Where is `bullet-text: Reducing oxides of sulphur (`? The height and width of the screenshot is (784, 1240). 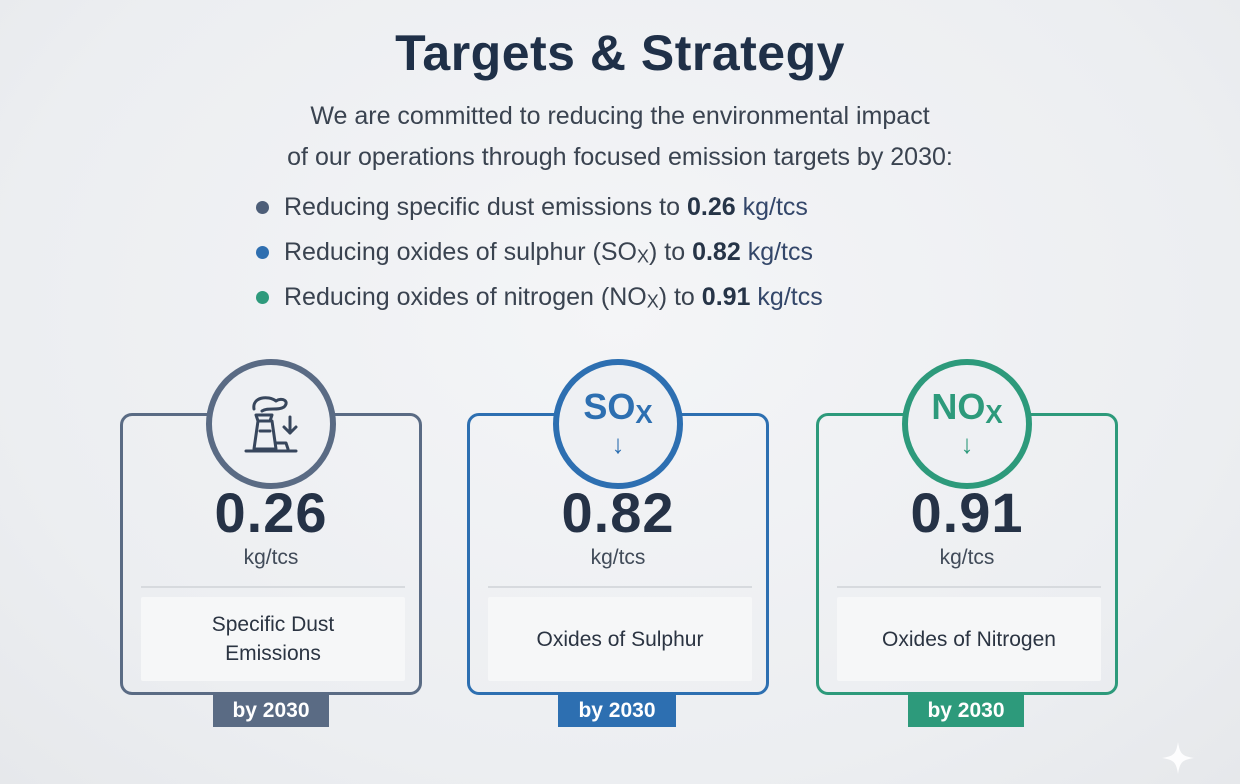
bullet-text: Reducing oxides of sulphur ( is located at coordinates (442, 252).